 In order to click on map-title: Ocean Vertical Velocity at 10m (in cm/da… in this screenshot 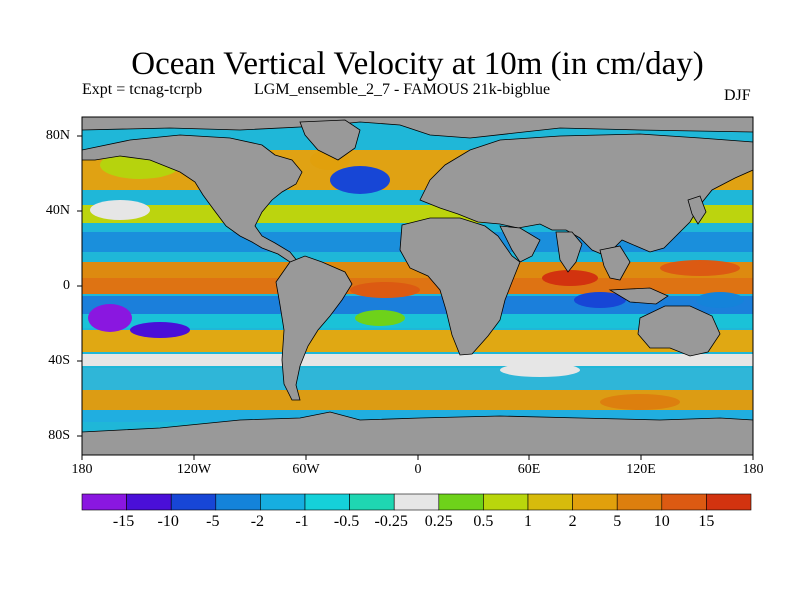, I will do `click(417, 64)`.